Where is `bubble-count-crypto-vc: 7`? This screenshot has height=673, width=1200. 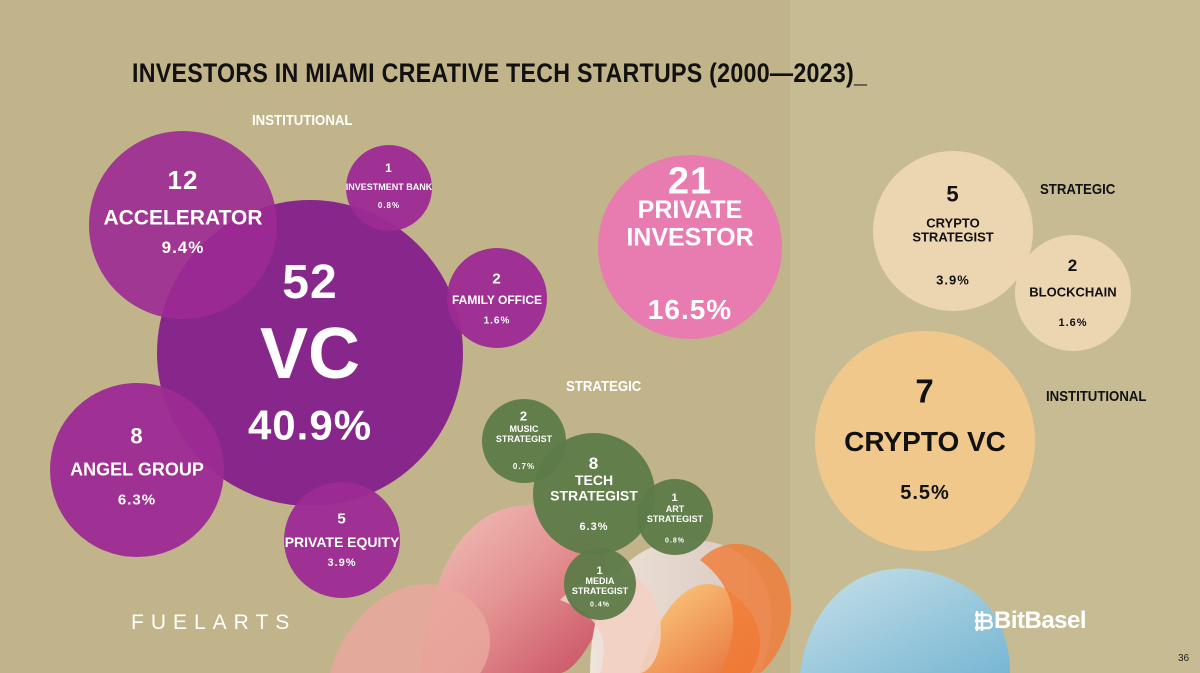 bubble-count-crypto-vc: 7 is located at coordinates (924, 391).